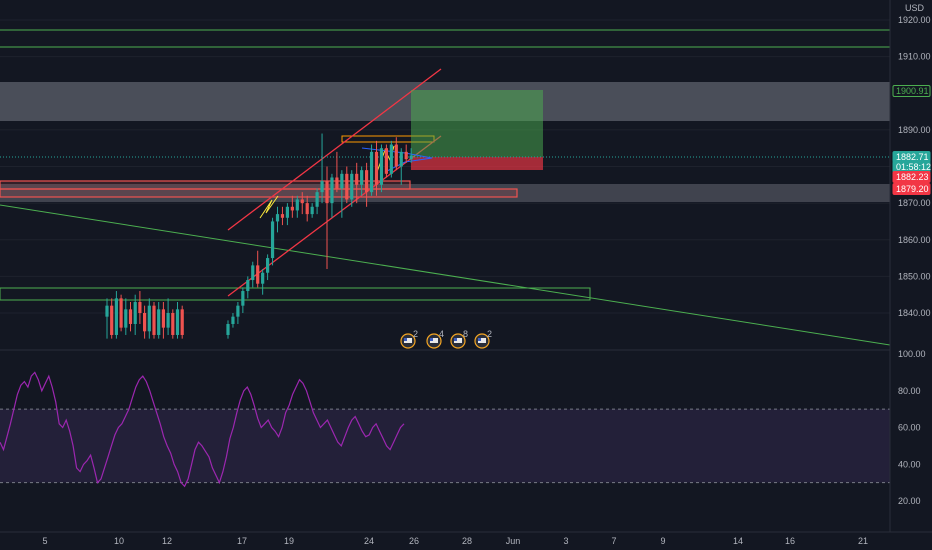  Describe the element at coordinates (202, 429) in the screenshot. I see `rsi-line` at that location.